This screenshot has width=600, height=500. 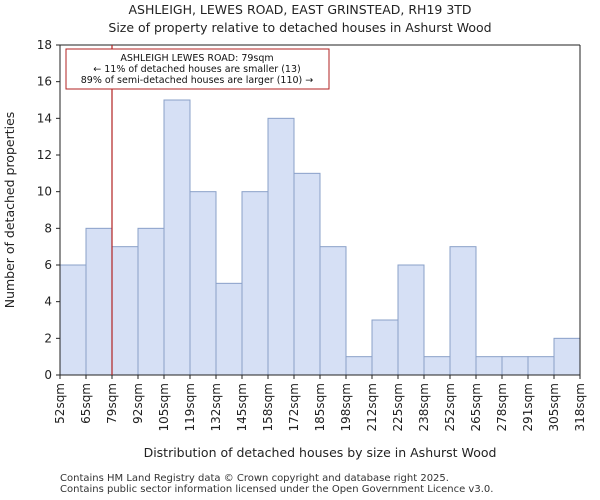 I want to click on bar-158sqm, so click(x=281, y=246).